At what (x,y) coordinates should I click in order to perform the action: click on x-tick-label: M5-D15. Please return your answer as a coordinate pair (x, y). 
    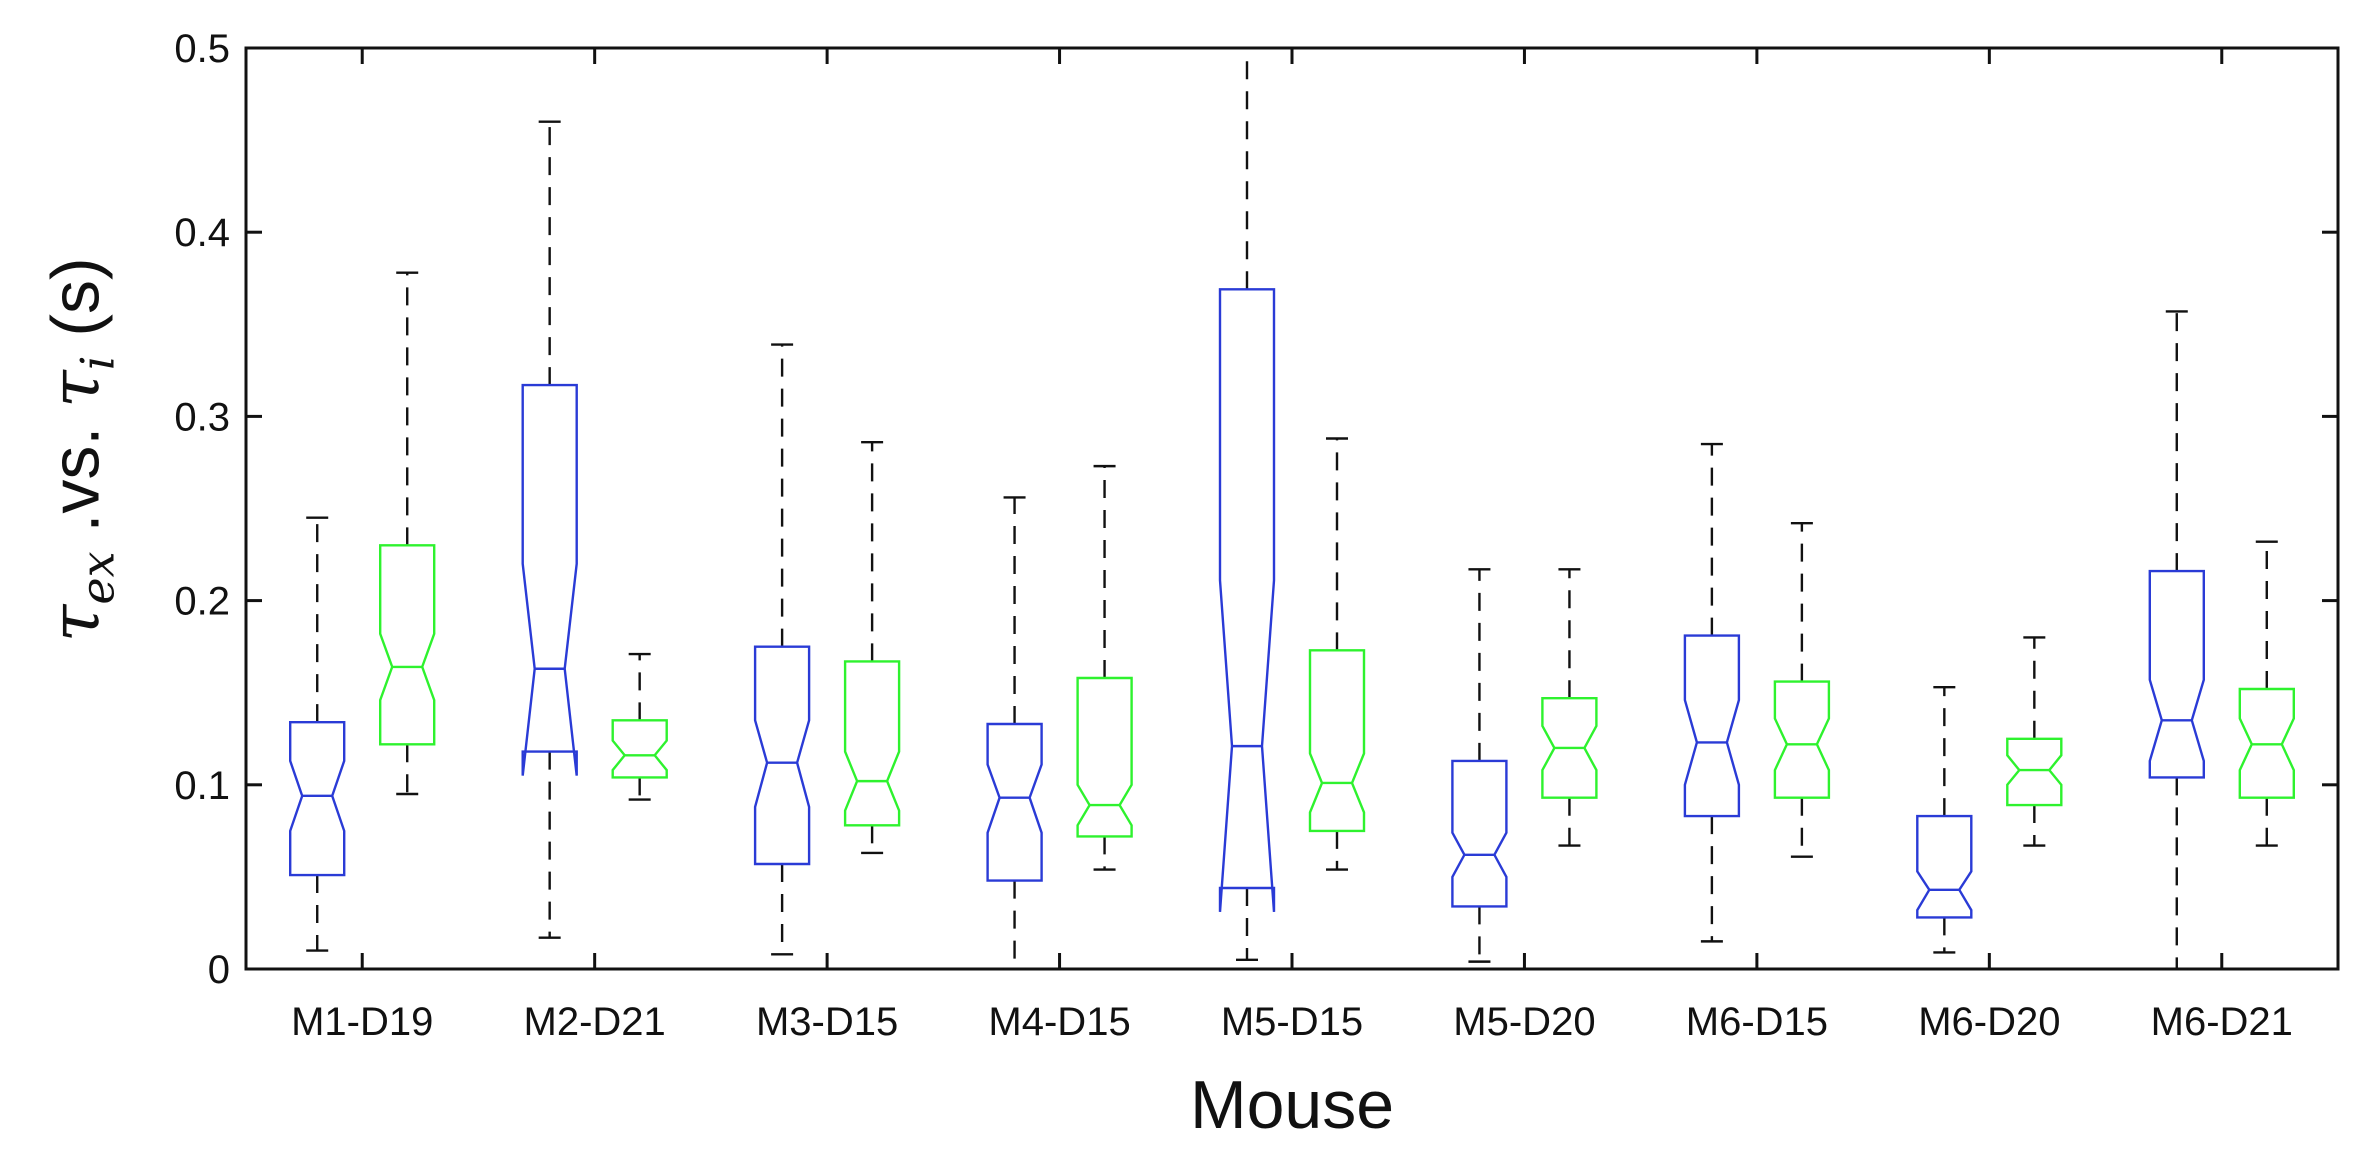
    Looking at the image, I should click on (1292, 1022).